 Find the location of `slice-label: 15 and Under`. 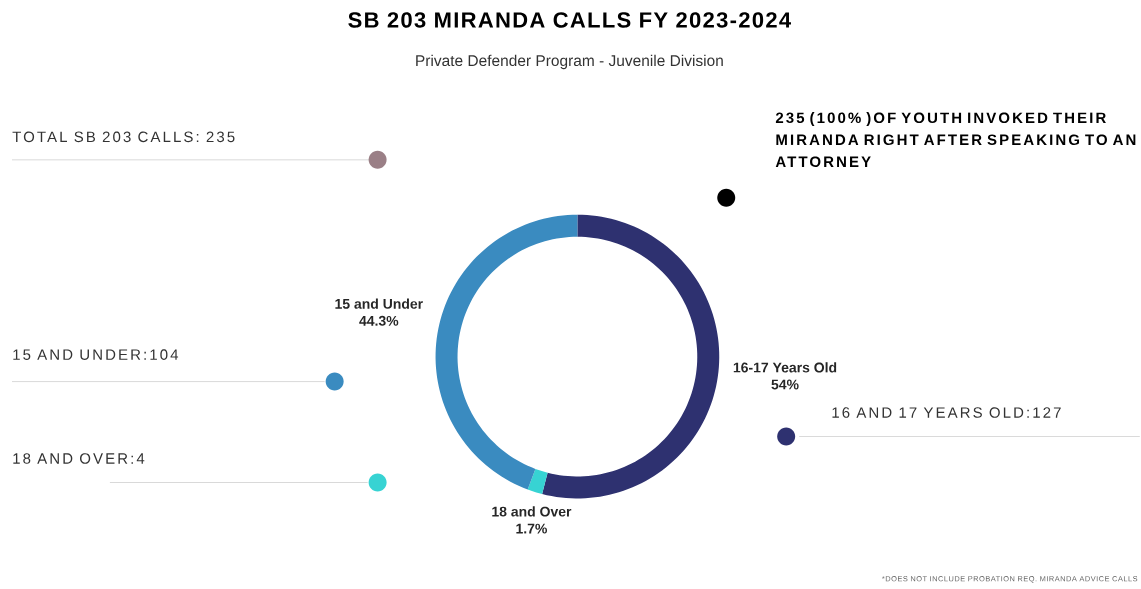

slice-label: 15 and Under is located at coordinates (379, 303).